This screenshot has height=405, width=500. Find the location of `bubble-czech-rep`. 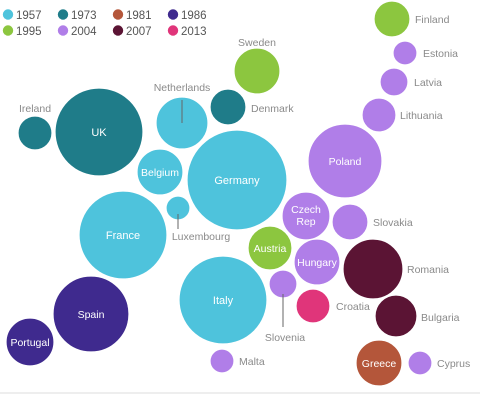

bubble-czech-rep is located at coordinates (306, 216).